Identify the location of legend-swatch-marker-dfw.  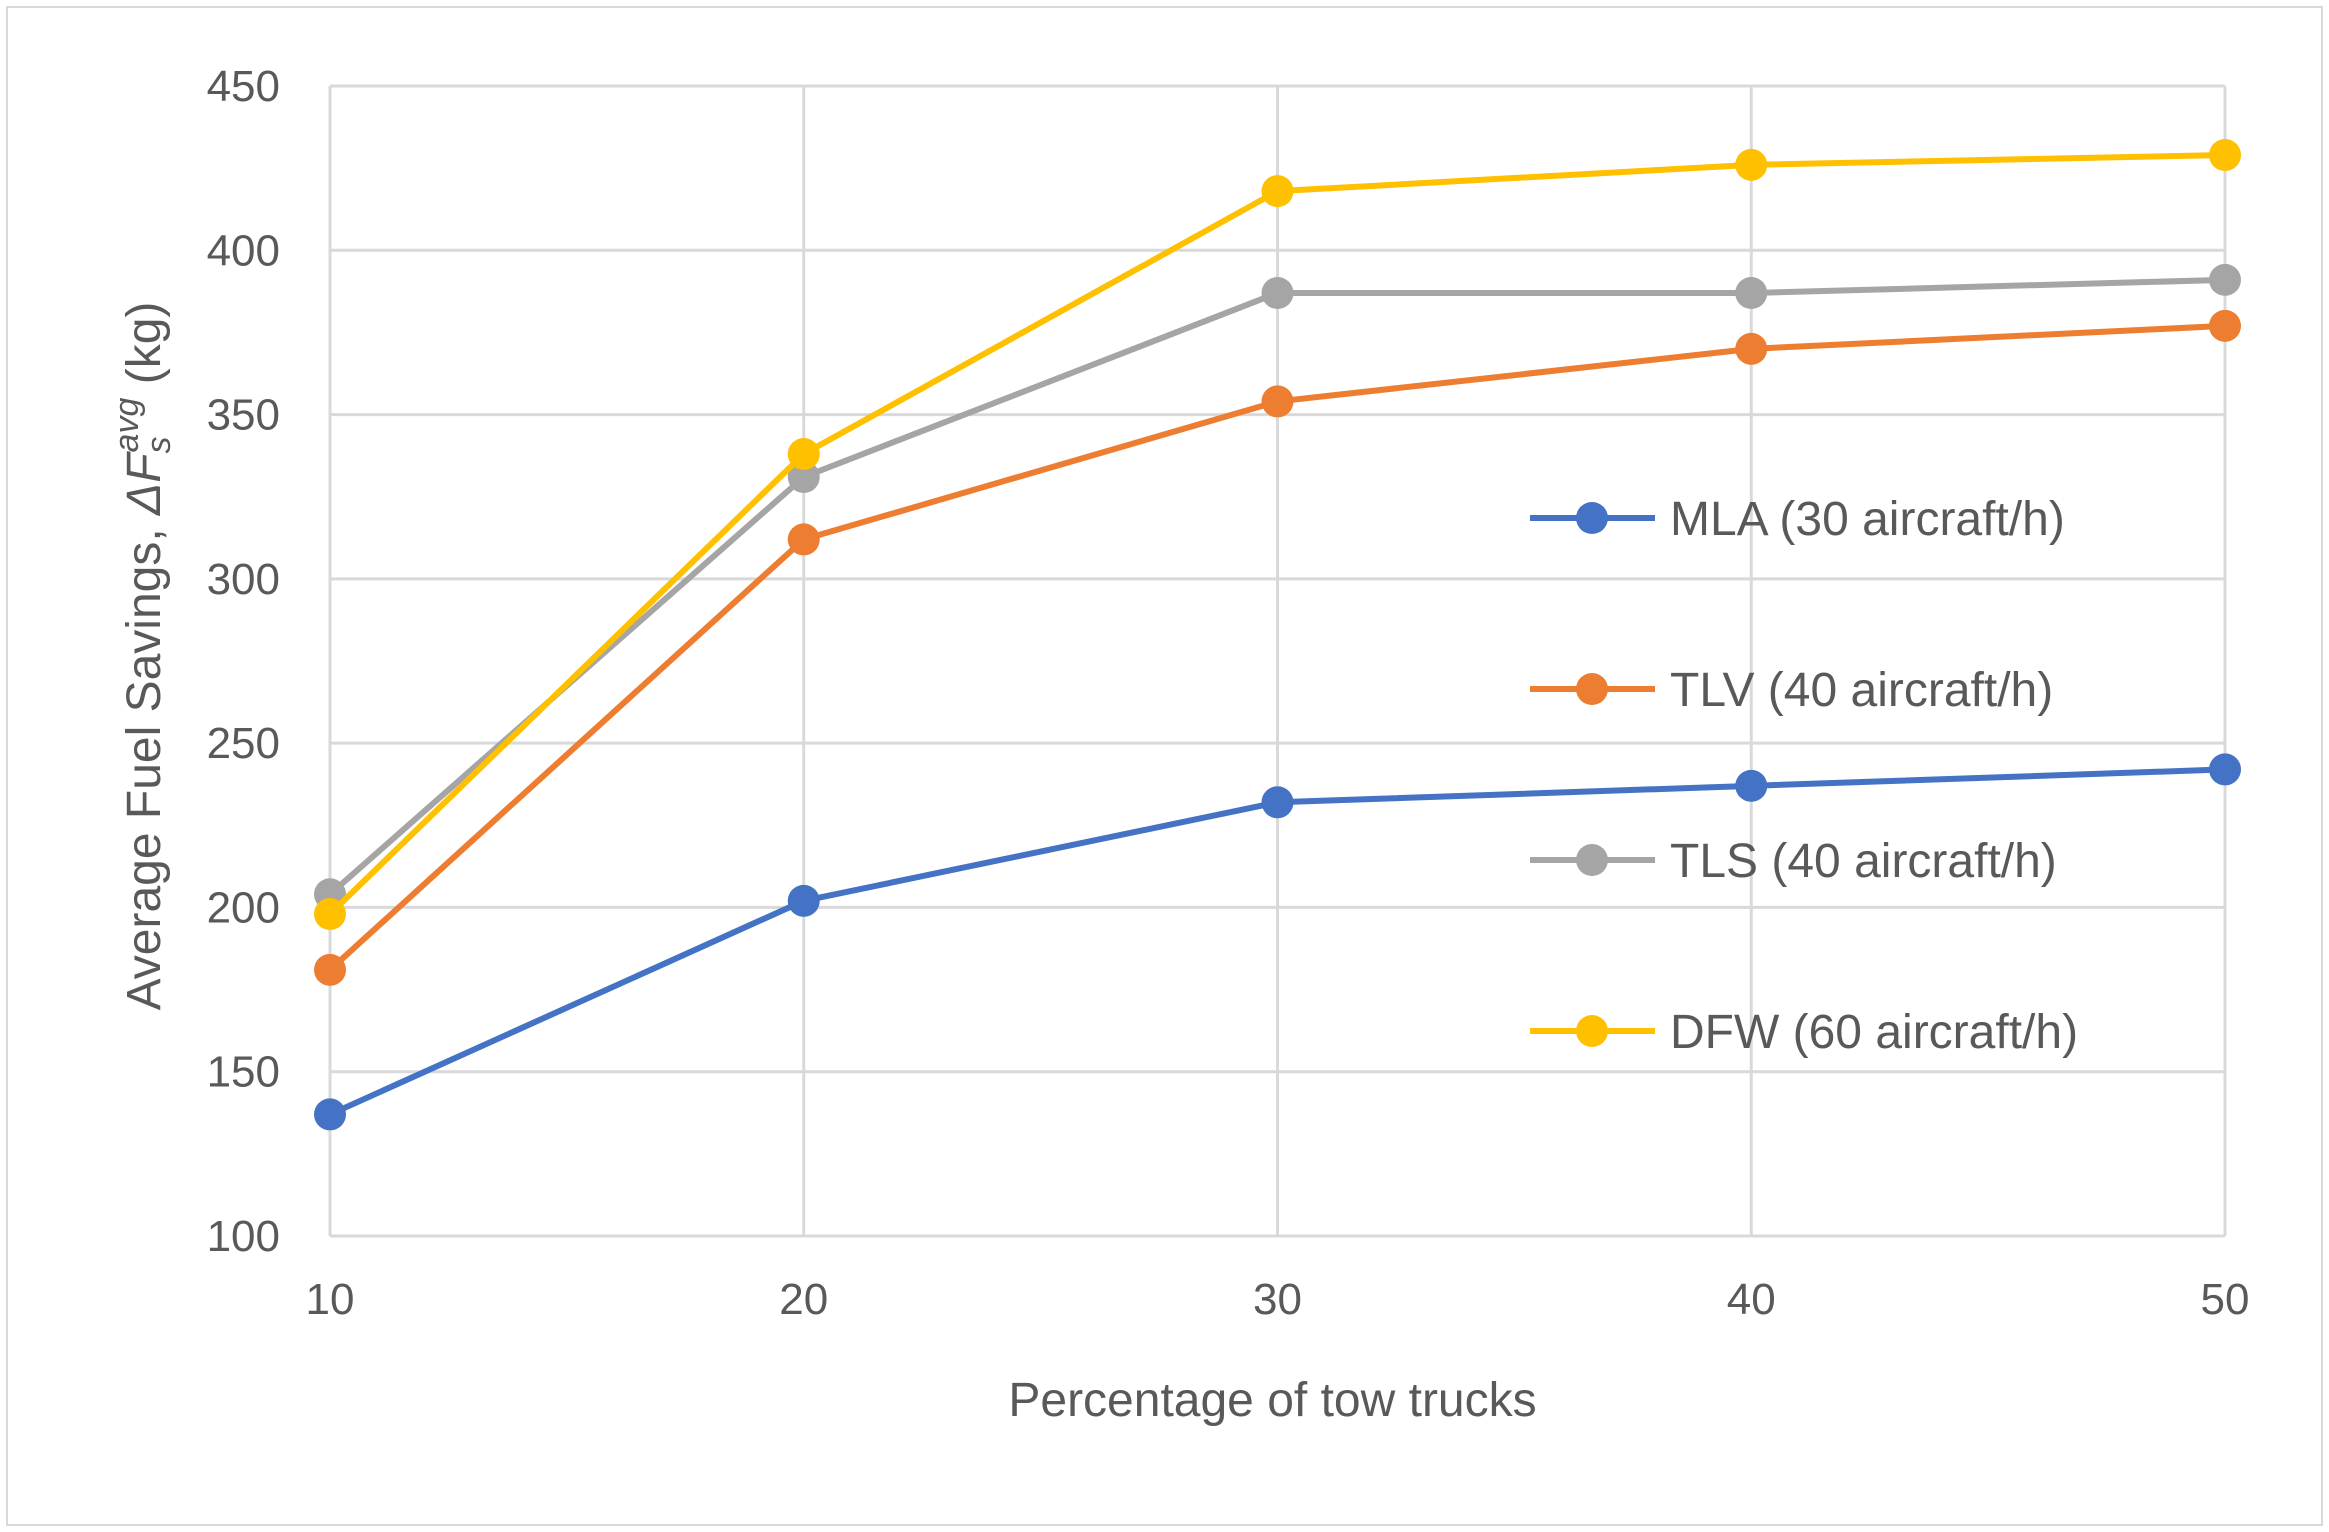
(1592, 1031).